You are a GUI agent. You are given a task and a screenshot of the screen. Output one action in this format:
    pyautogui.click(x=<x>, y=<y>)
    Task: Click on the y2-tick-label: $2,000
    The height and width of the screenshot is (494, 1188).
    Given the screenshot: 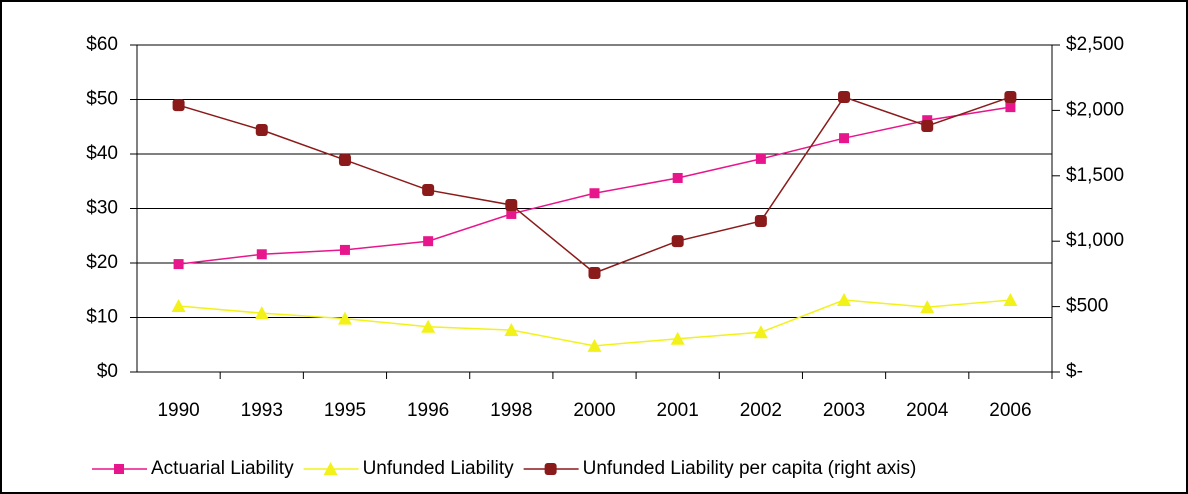 What is the action you would take?
    pyautogui.click(x=1095, y=109)
    